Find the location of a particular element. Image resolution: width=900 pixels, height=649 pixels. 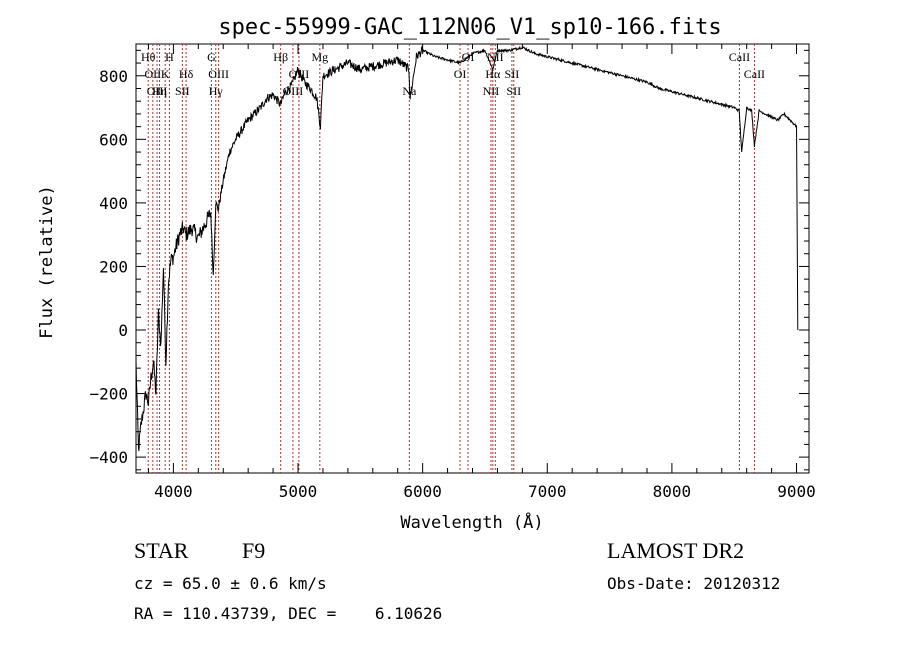

y-tick-label: 0 is located at coordinates (123, 330).